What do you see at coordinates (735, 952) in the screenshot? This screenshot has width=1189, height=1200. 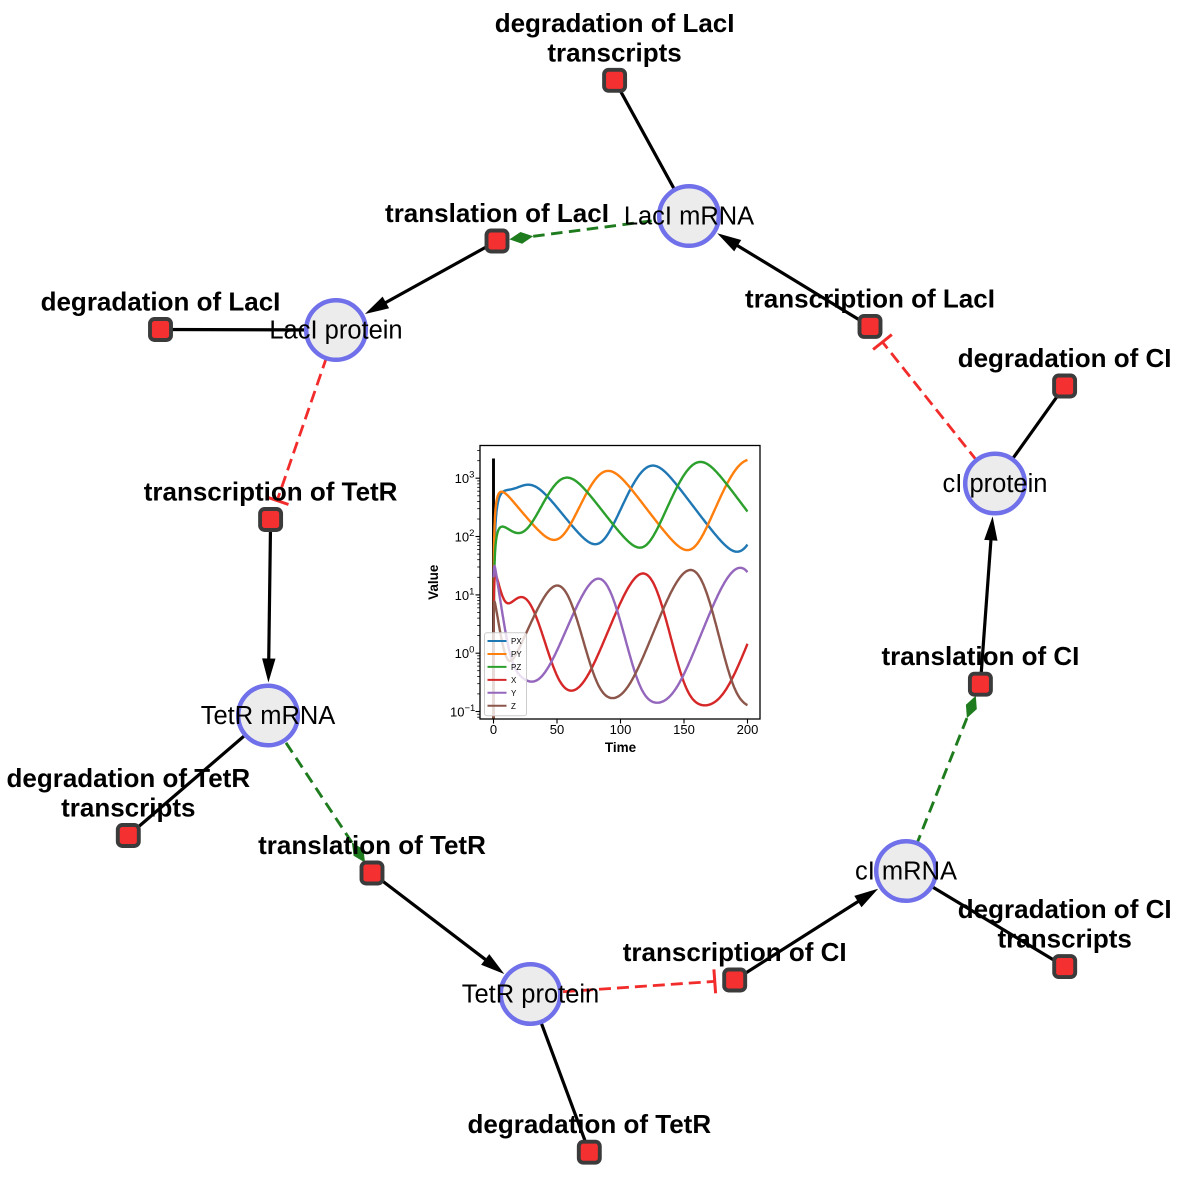 I see `svg-text: transcription of CI` at bounding box center [735, 952].